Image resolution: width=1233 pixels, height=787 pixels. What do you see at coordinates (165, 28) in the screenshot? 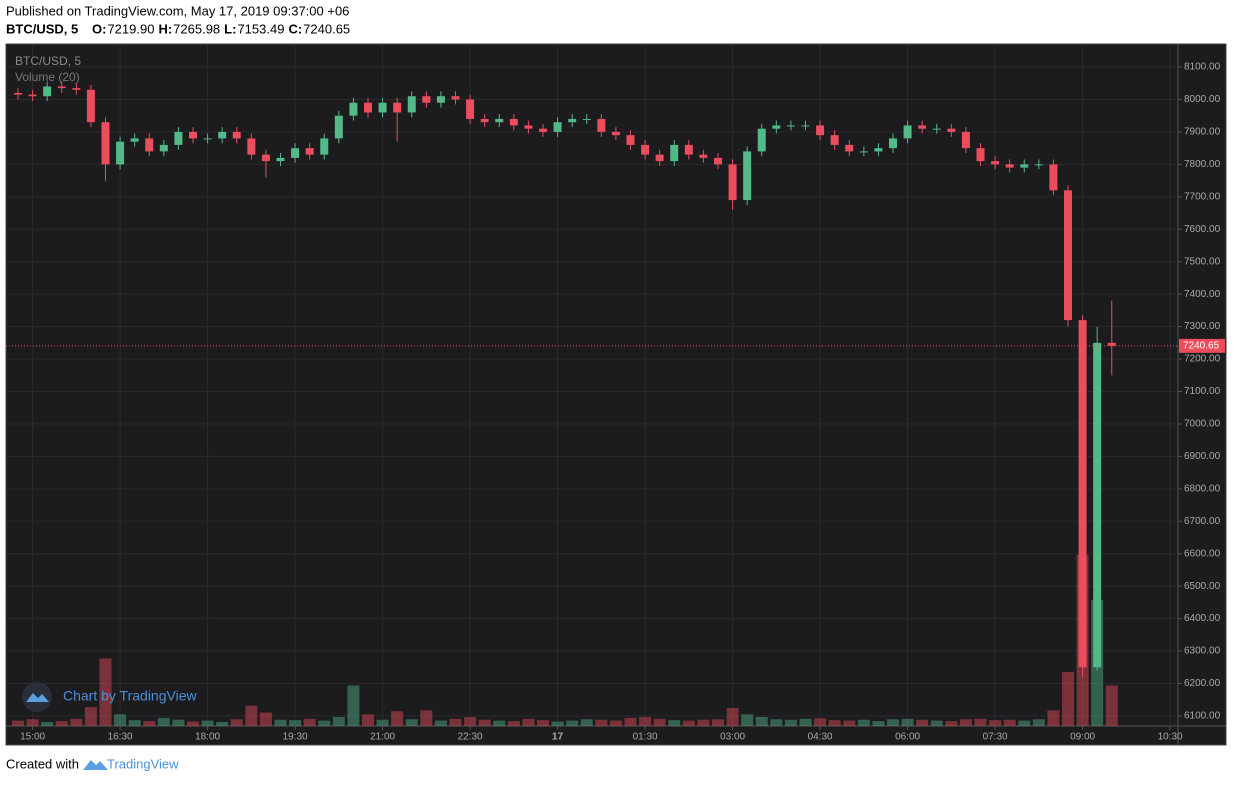
I see `ohlc-key: H:` at bounding box center [165, 28].